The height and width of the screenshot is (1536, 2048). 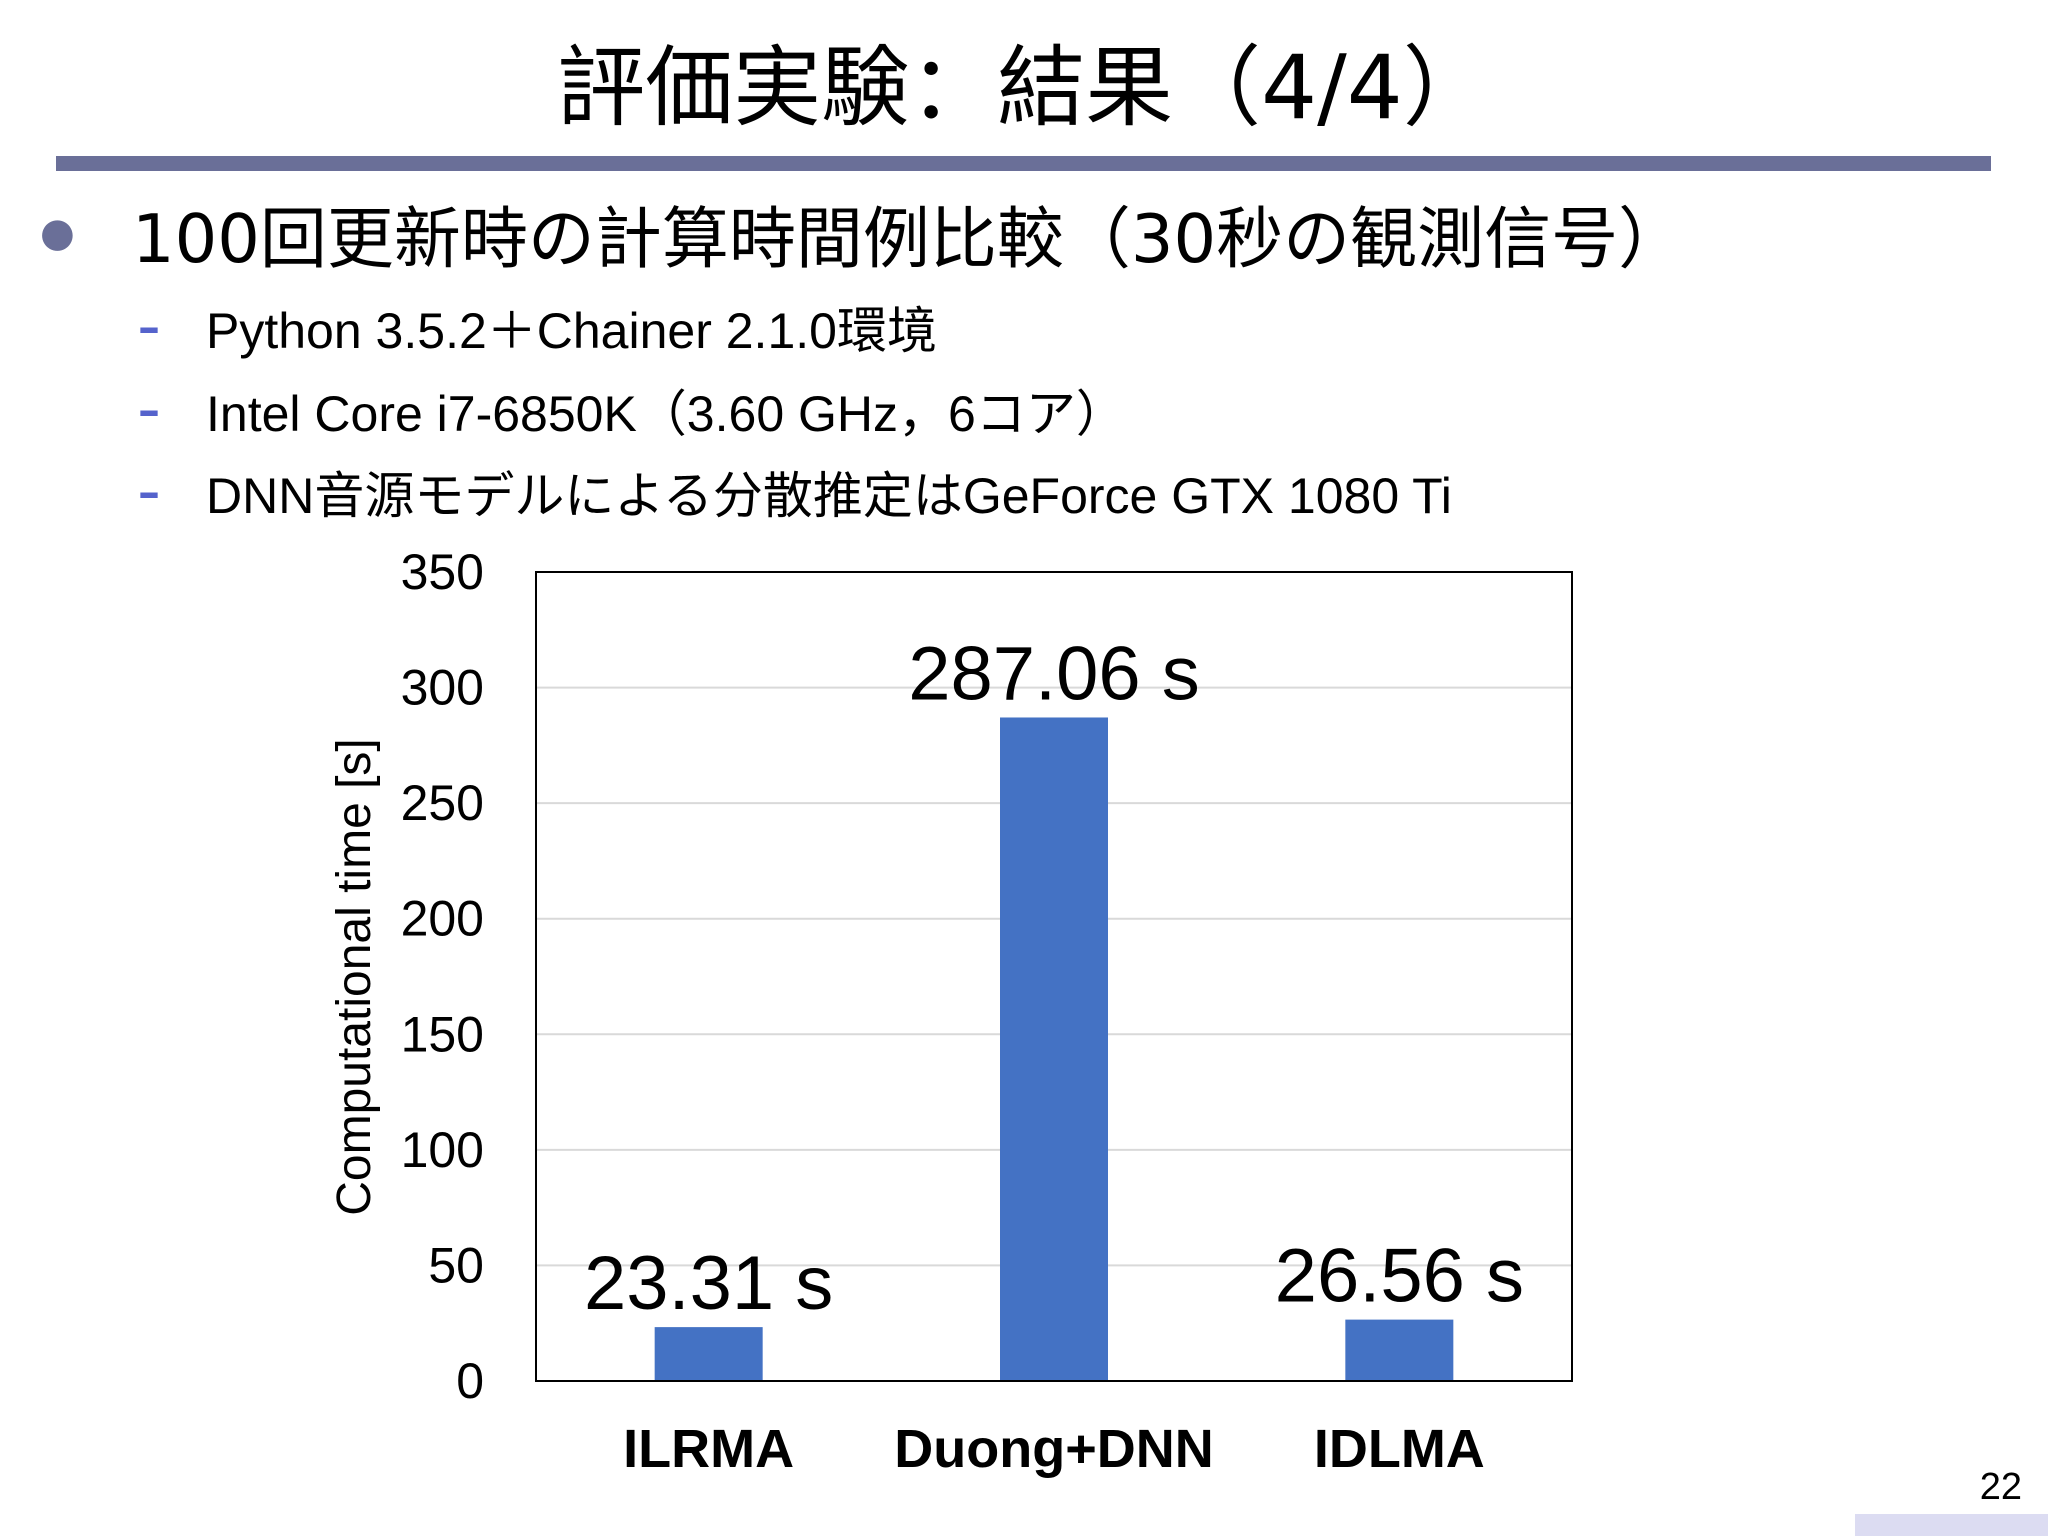 What do you see at coordinates (1024, 87) in the screenshot?
I see `slide-title: 評価実験：結果（4/4）` at bounding box center [1024, 87].